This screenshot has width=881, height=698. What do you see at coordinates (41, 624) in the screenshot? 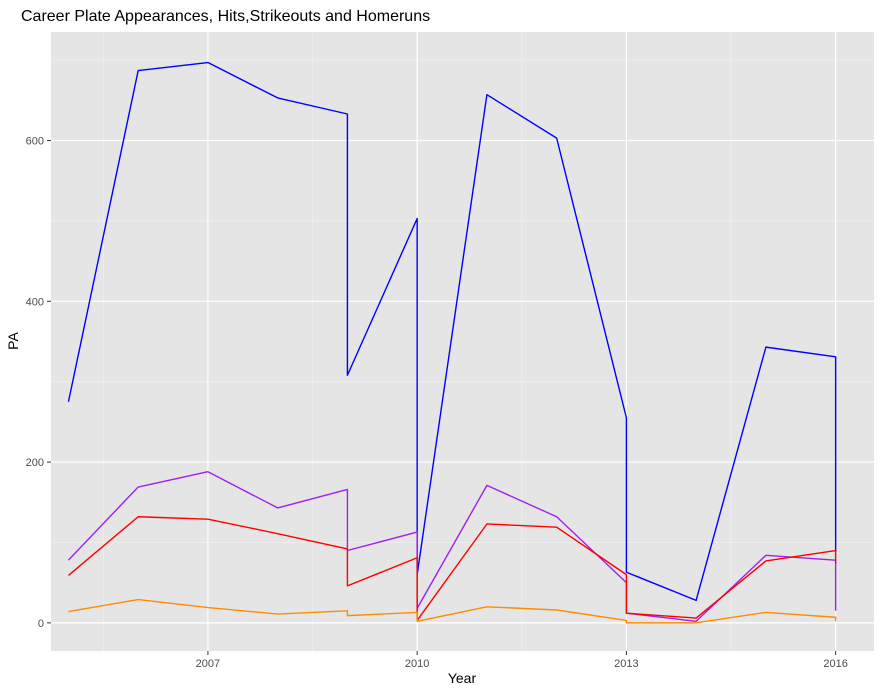
I see `y-tick-label: 0` at bounding box center [41, 624].